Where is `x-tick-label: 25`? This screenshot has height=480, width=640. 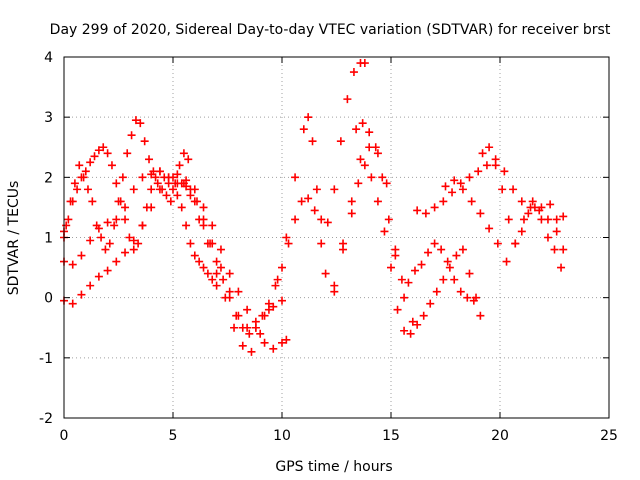 x-tick-label: 25 is located at coordinates (609, 436).